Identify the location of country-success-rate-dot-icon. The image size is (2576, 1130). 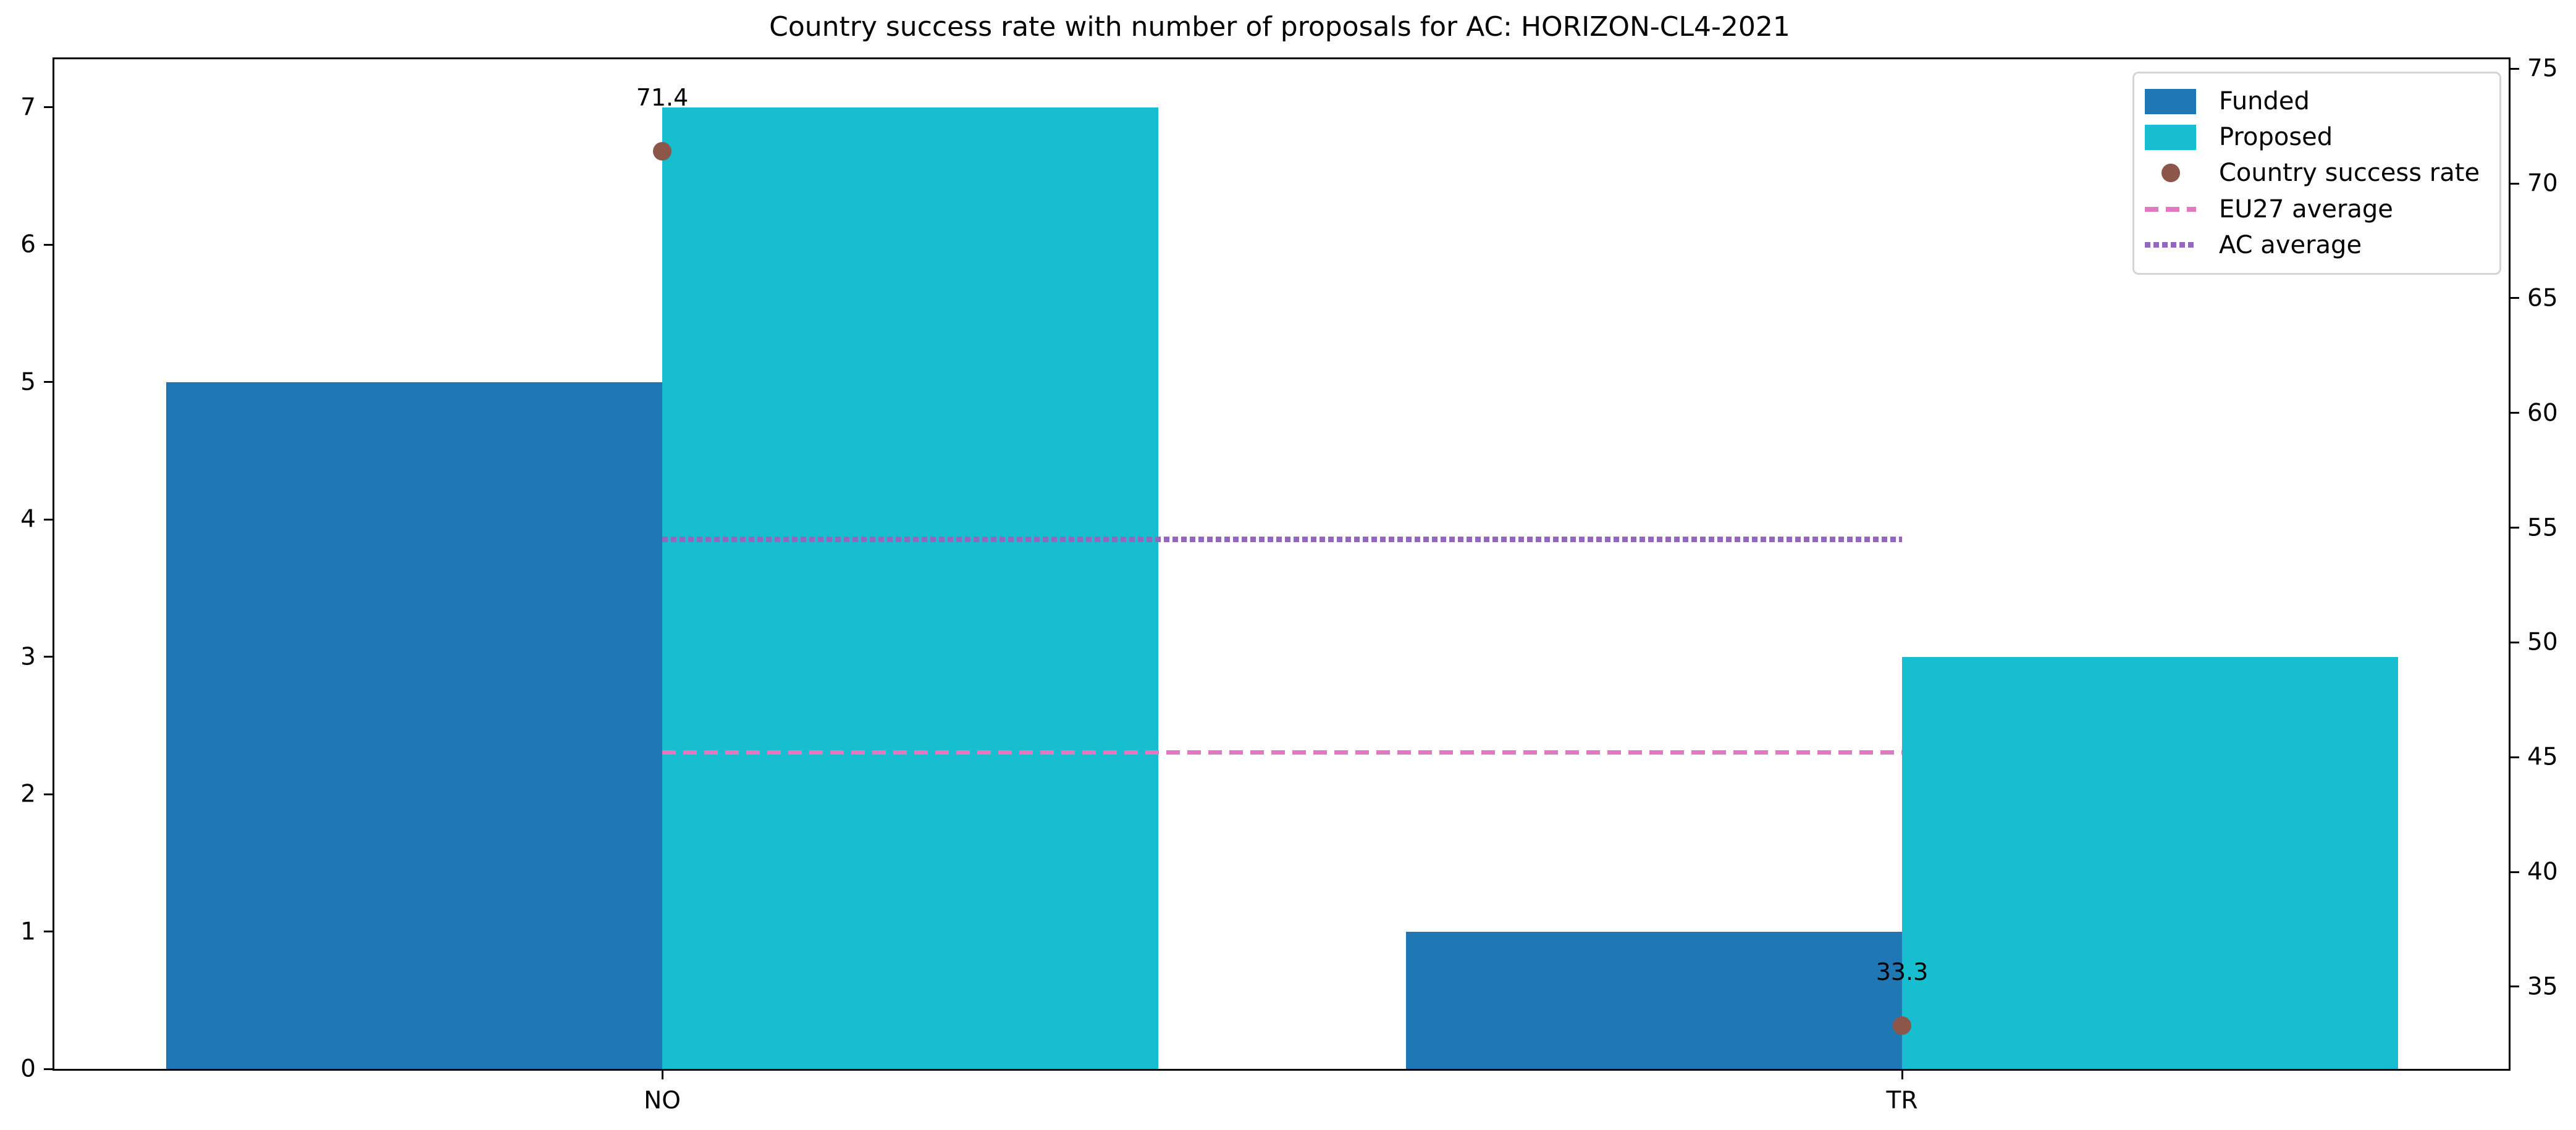
(2170, 173).